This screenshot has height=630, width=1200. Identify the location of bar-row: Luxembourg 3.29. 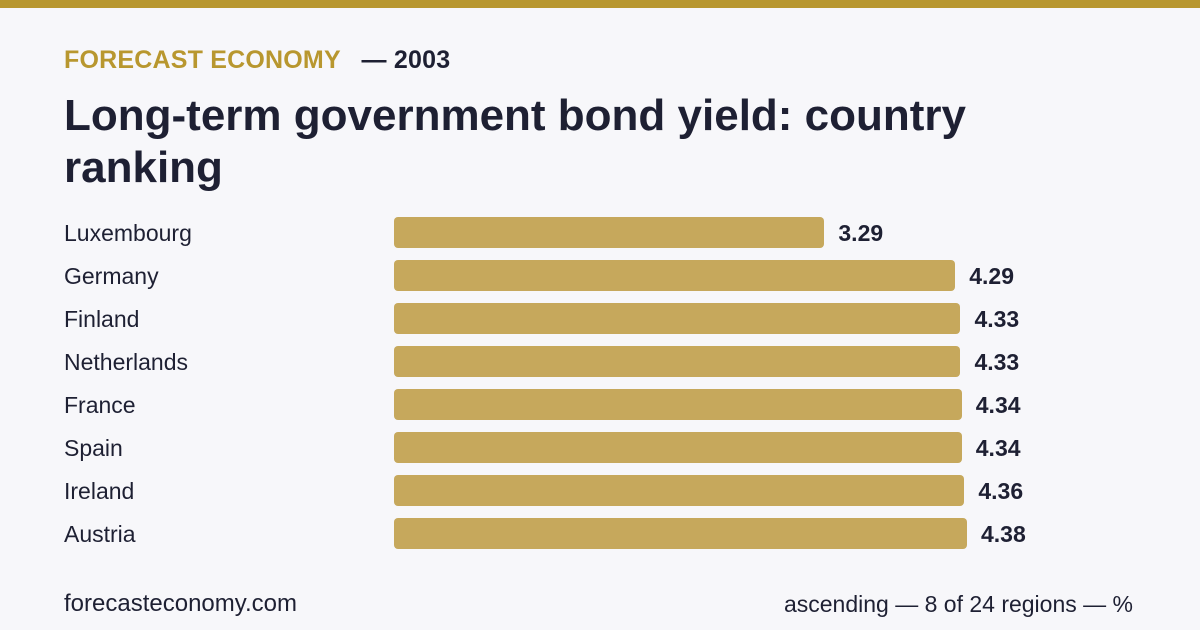
(600, 231).